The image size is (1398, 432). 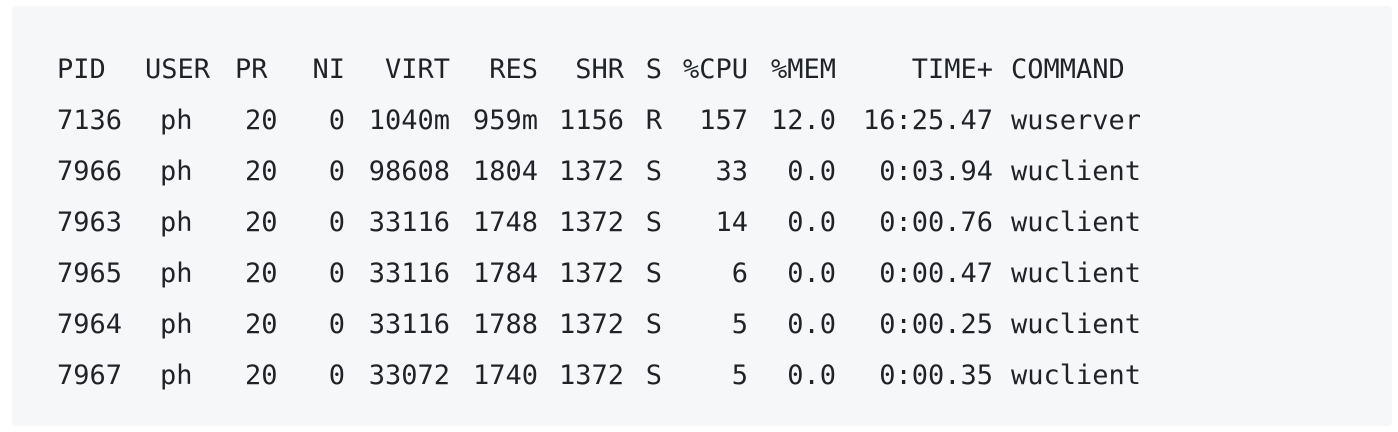 I want to click on cell-pid: 7136, so click(x=90, y=120).